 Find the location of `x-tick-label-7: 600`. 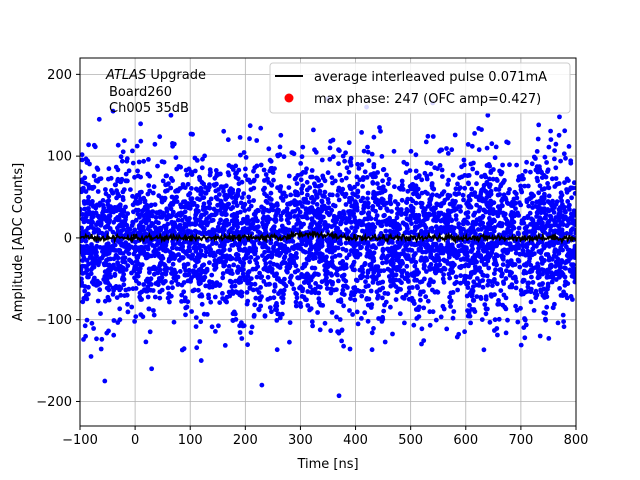

x-tick-label-7: 600 is located at coordinates (465, 440).